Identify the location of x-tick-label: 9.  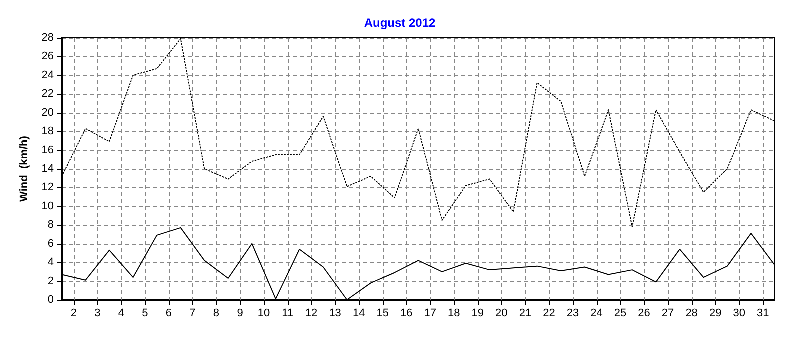
(240, 314).